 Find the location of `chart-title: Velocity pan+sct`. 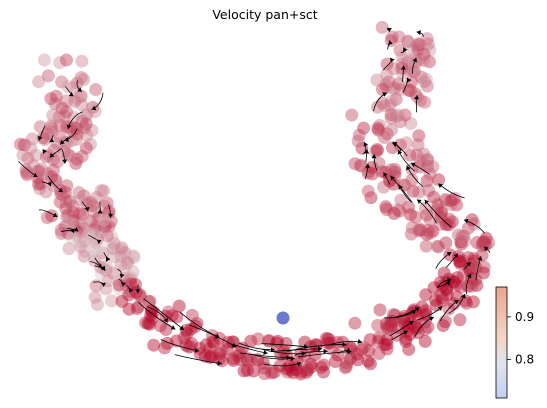

chart-title: Velocity pan+sct is located at coordinates (265, 14).